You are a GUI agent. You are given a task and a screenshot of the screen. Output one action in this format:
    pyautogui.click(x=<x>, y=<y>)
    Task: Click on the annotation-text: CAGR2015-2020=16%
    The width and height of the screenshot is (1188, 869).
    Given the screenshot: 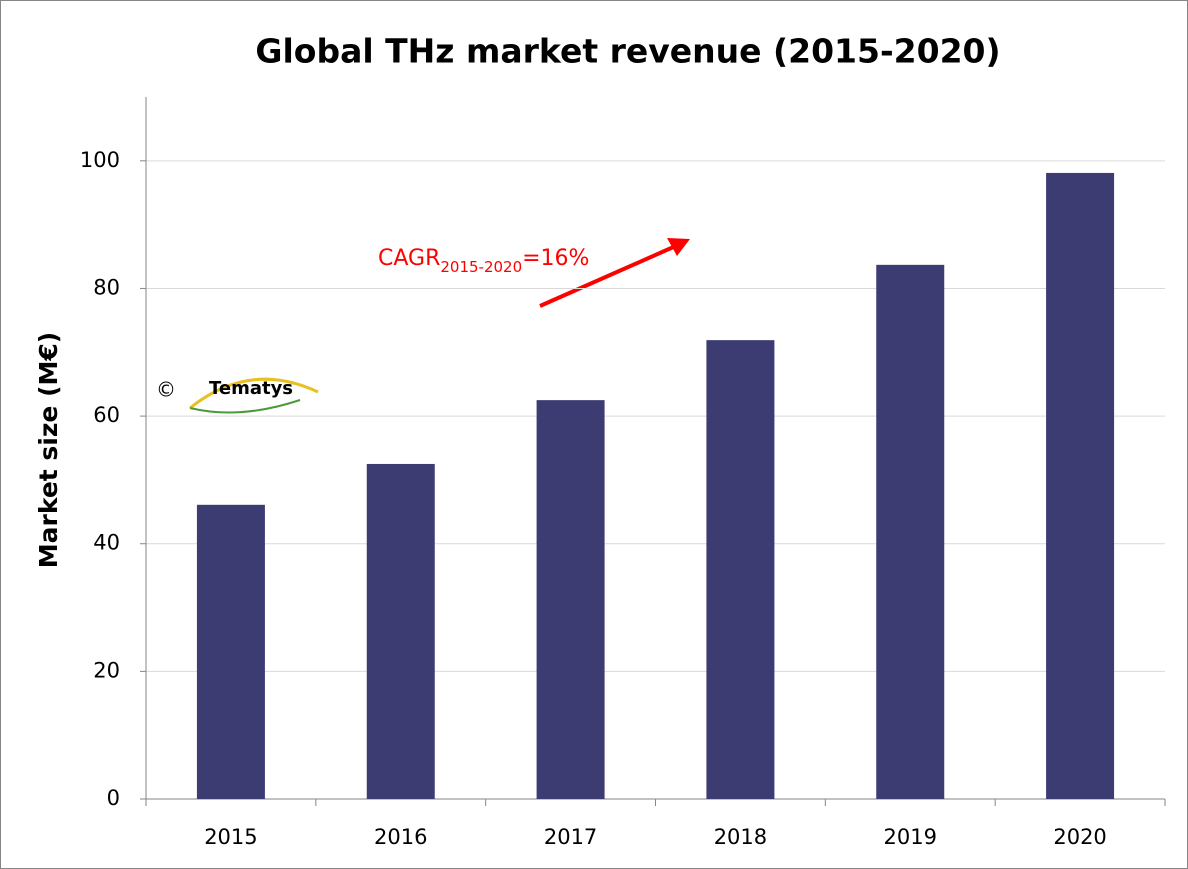 What is the action you would take?
    pyautogui.click(x=483, y=261)
    